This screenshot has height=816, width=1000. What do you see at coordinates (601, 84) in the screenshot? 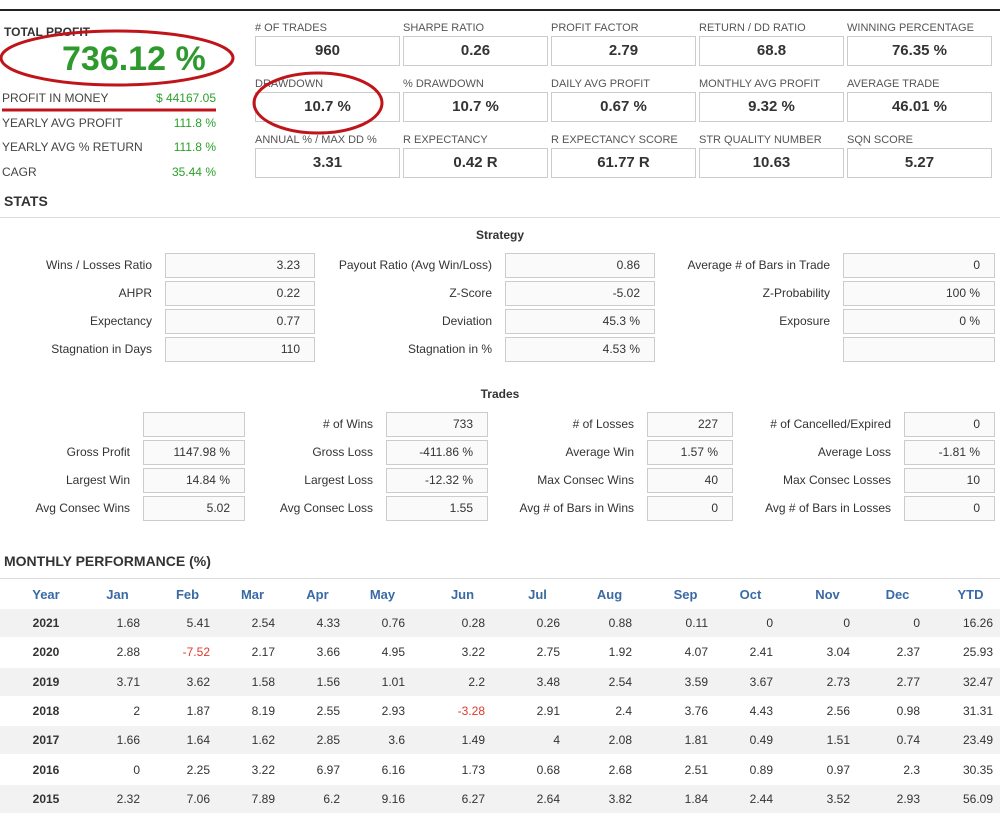
I see `metric-label: DAILY AVG PROFIT` at bounding box center [601, 84].